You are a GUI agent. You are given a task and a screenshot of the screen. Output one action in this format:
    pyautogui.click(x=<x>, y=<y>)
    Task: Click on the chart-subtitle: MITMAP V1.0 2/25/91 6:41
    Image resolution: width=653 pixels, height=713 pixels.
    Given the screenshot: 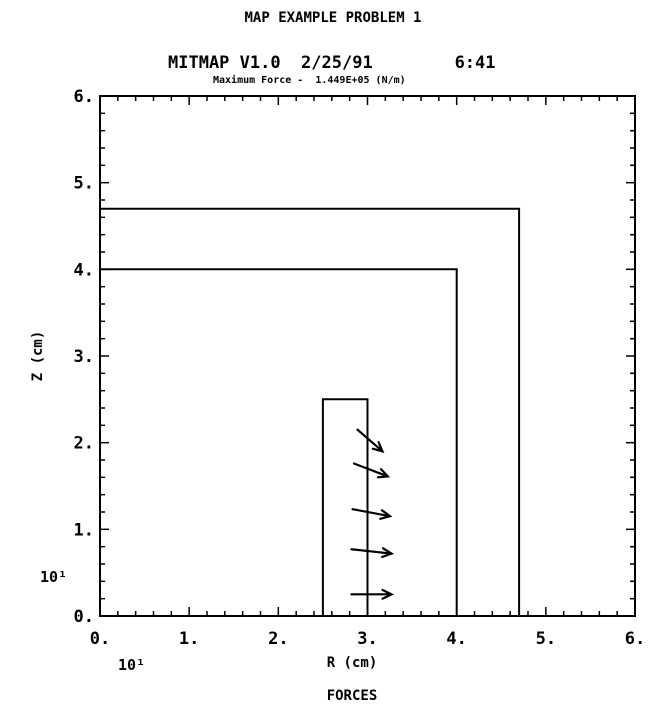 What is the action you would take?
    pyautogui.click(x=332, y=63)
    